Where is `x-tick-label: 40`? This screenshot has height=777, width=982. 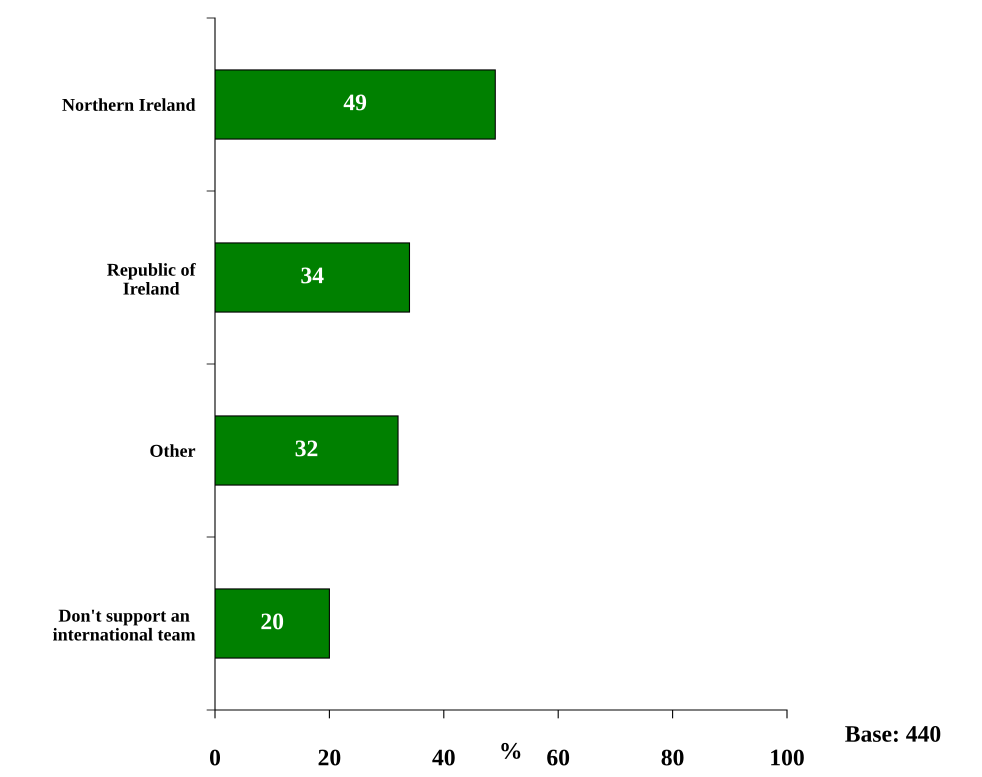
x-tick-label: 40 is located at coordinates (443, 758).